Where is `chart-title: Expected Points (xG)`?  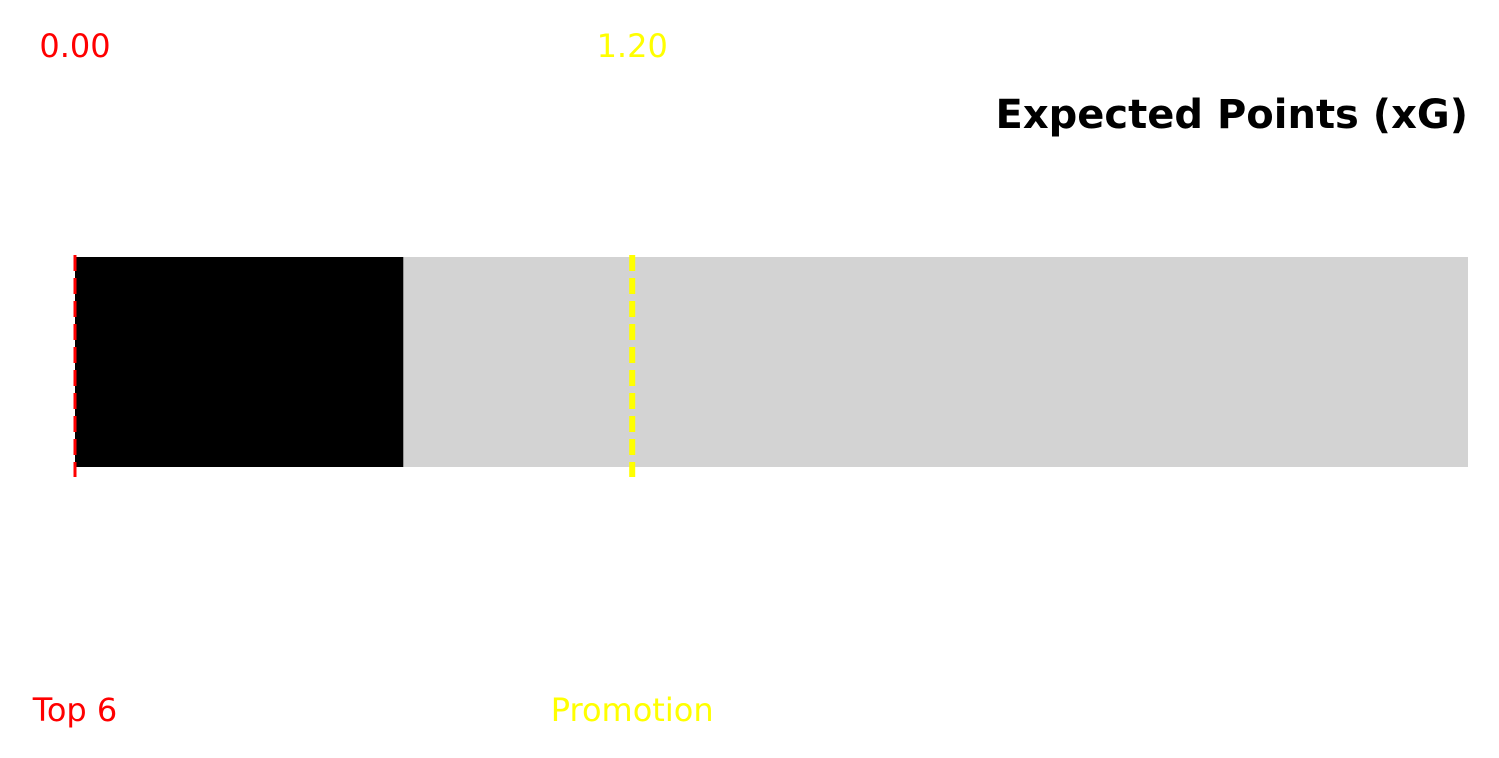
chart-title: Expected Points (xG) is located at coordinates (1232, 115).